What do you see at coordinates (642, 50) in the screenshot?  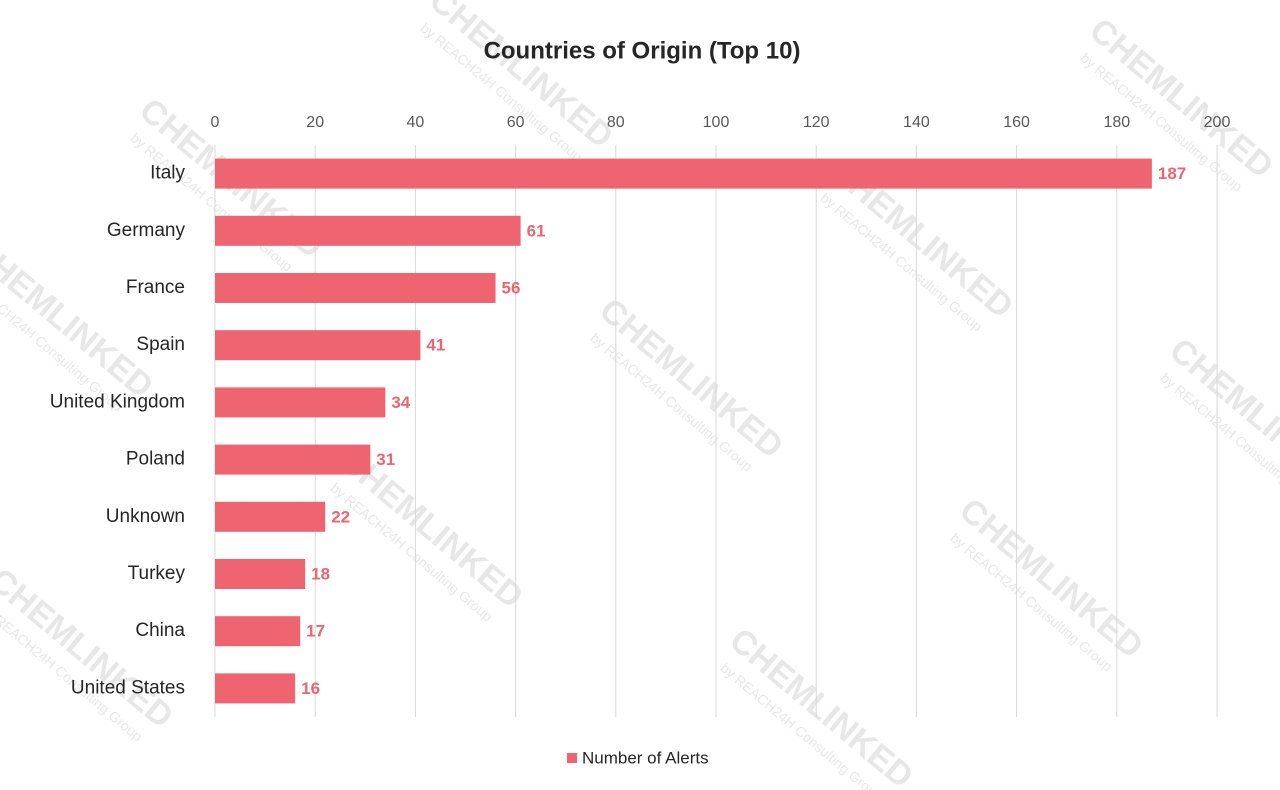 I see `chart-title: Countries of Origin (Top 10)` at bounding box center [642, 50].